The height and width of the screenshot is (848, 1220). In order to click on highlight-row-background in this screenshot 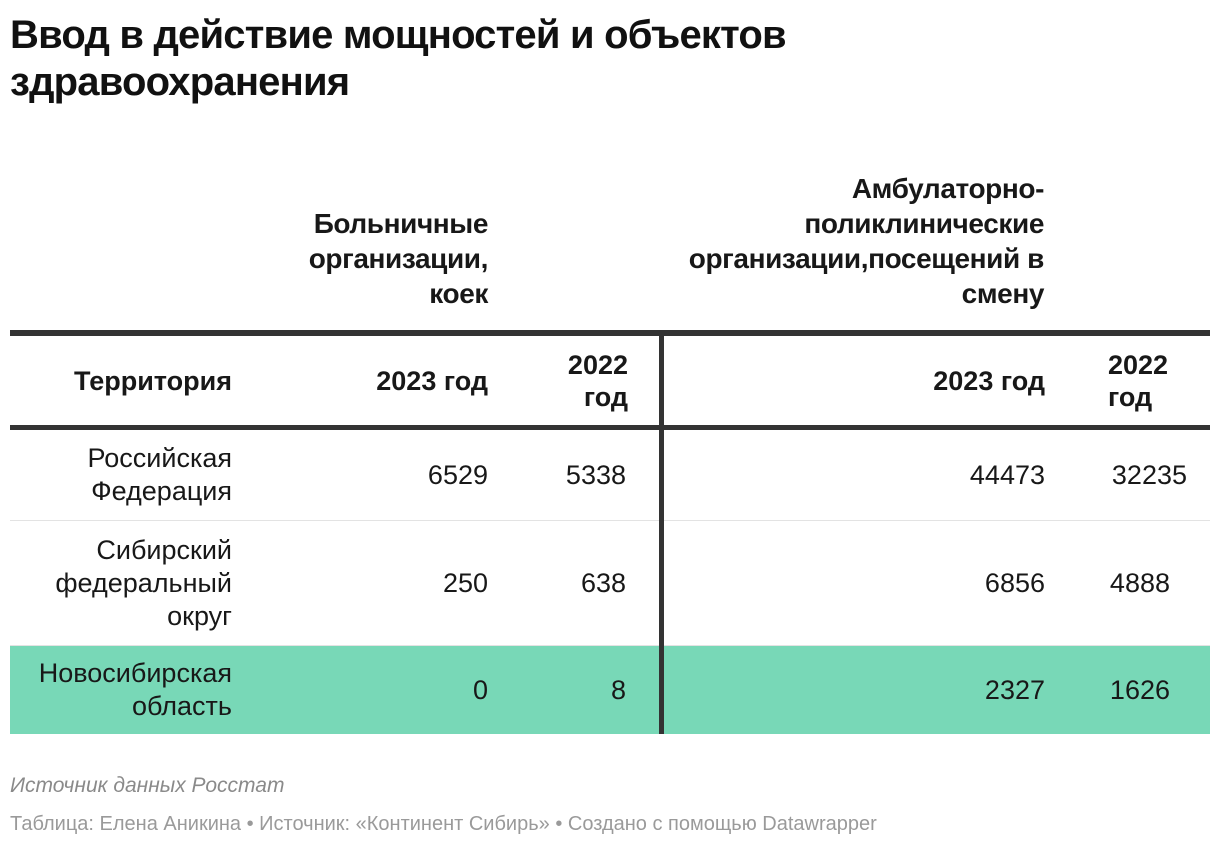, I will do `click(610, 690)`.